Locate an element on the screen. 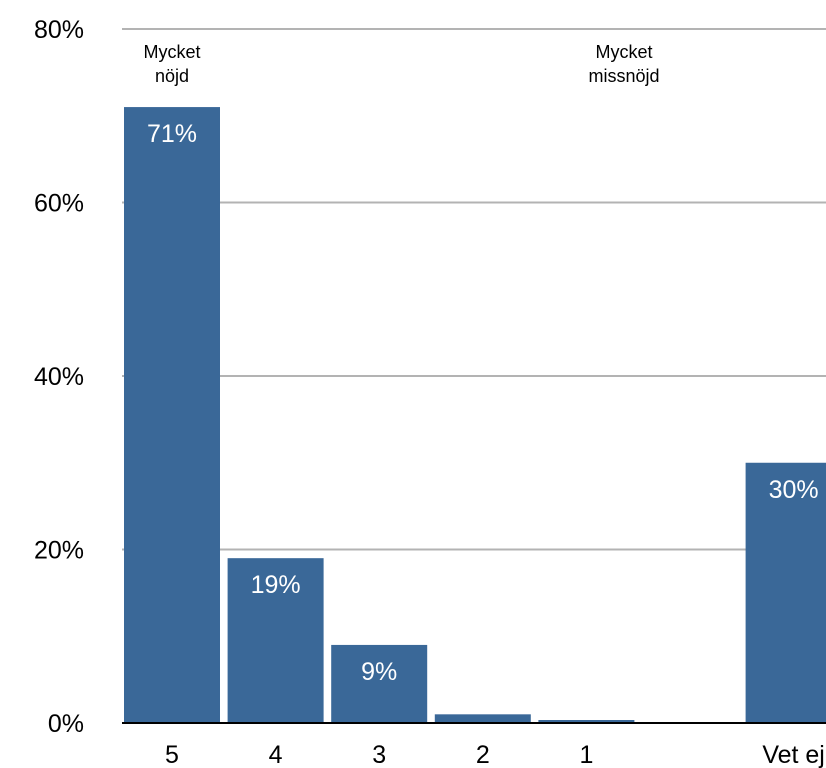 Image resolution: width=826 pixels, height=768 pixels. x-tick-label: 5 is located at coordinates (172, 754).